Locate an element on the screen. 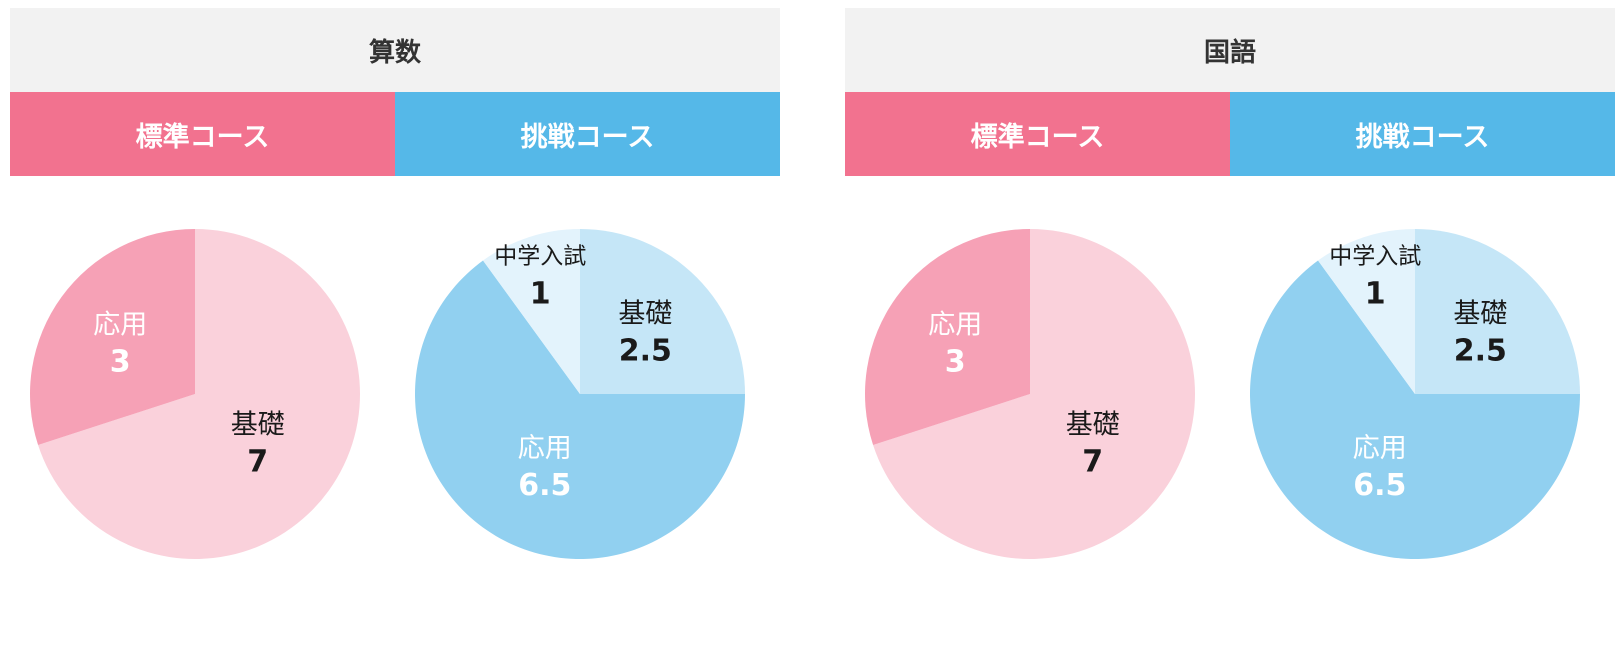  pie-chart-math-standard: 基礎 7 応用 3 is located at coordinates (194, 394).